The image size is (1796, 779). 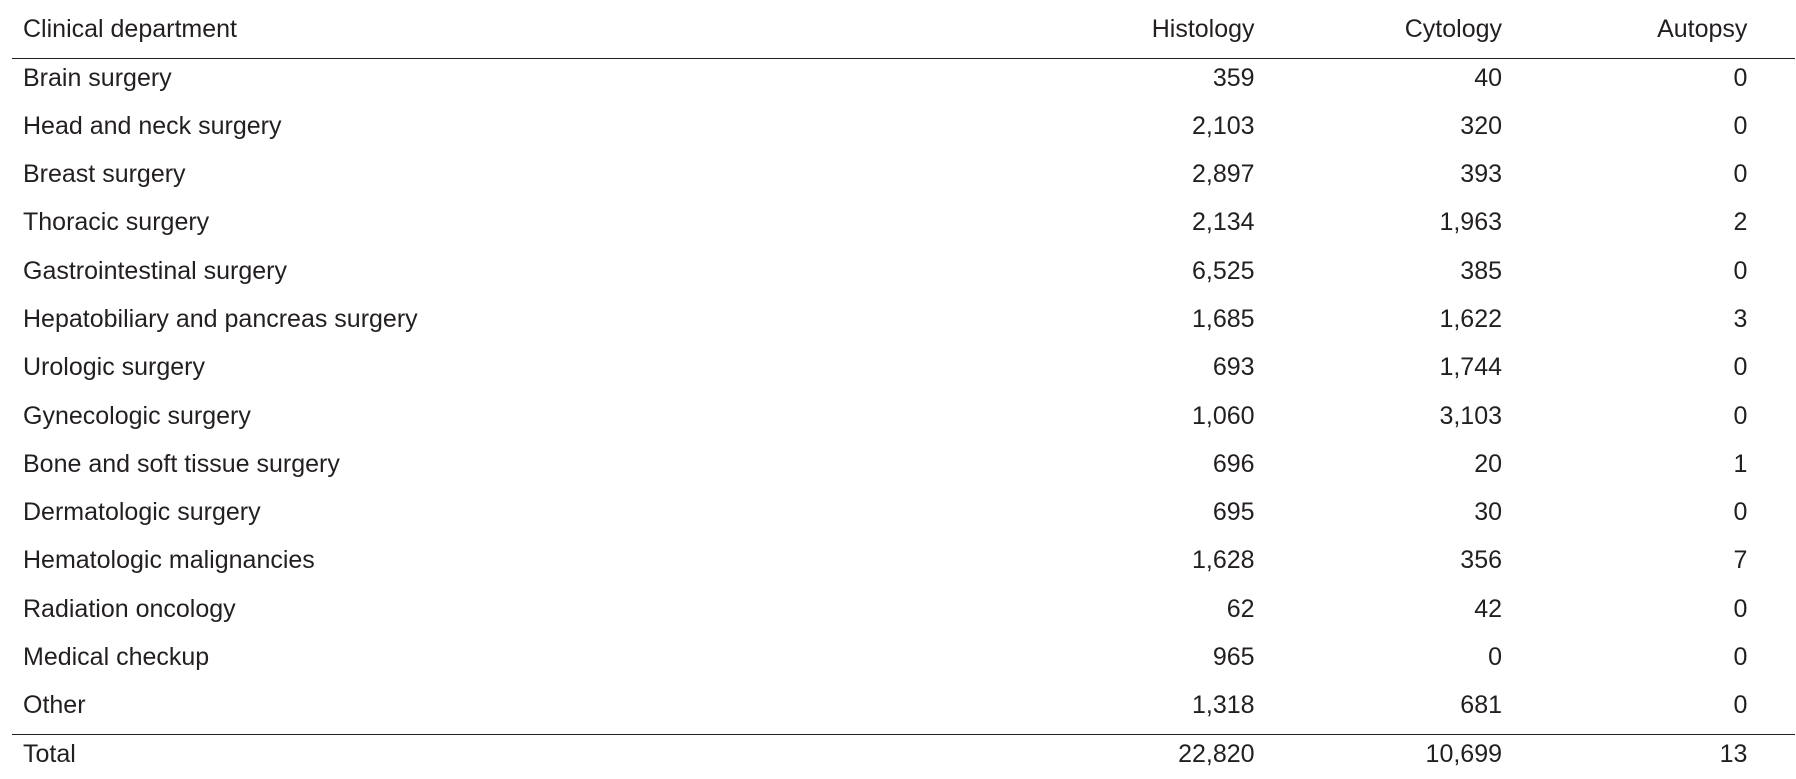 I want to click on table-row: Radiation oncology 62 42 0, so click(x=903, y=614).